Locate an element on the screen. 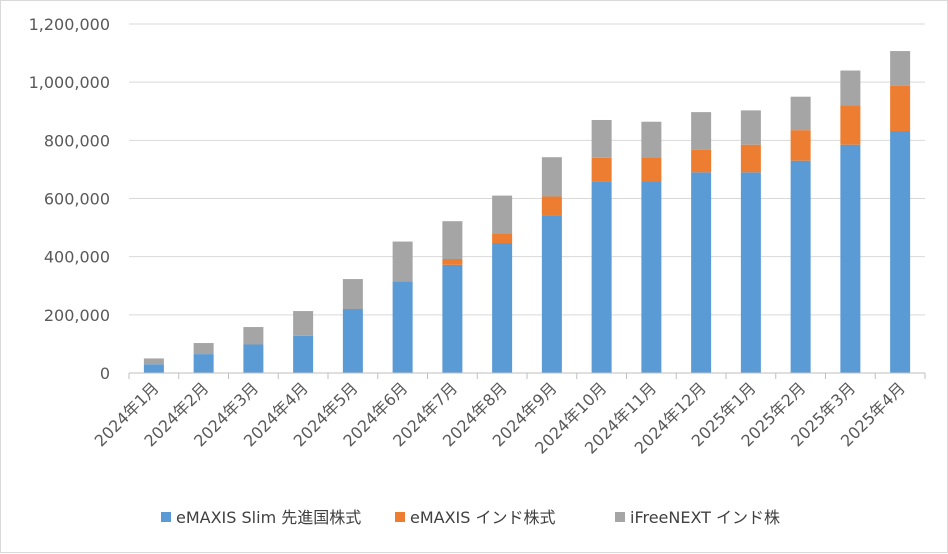 This screenshot has height=554, width=948. axes is located at coordinates (527, 375).